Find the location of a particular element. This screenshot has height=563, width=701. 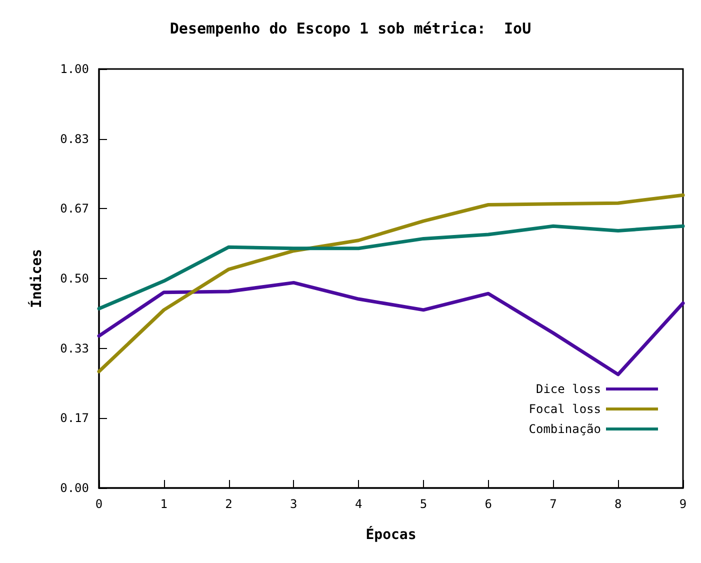

y-tick-label: 0.67 is located at coordinates (74, 209).